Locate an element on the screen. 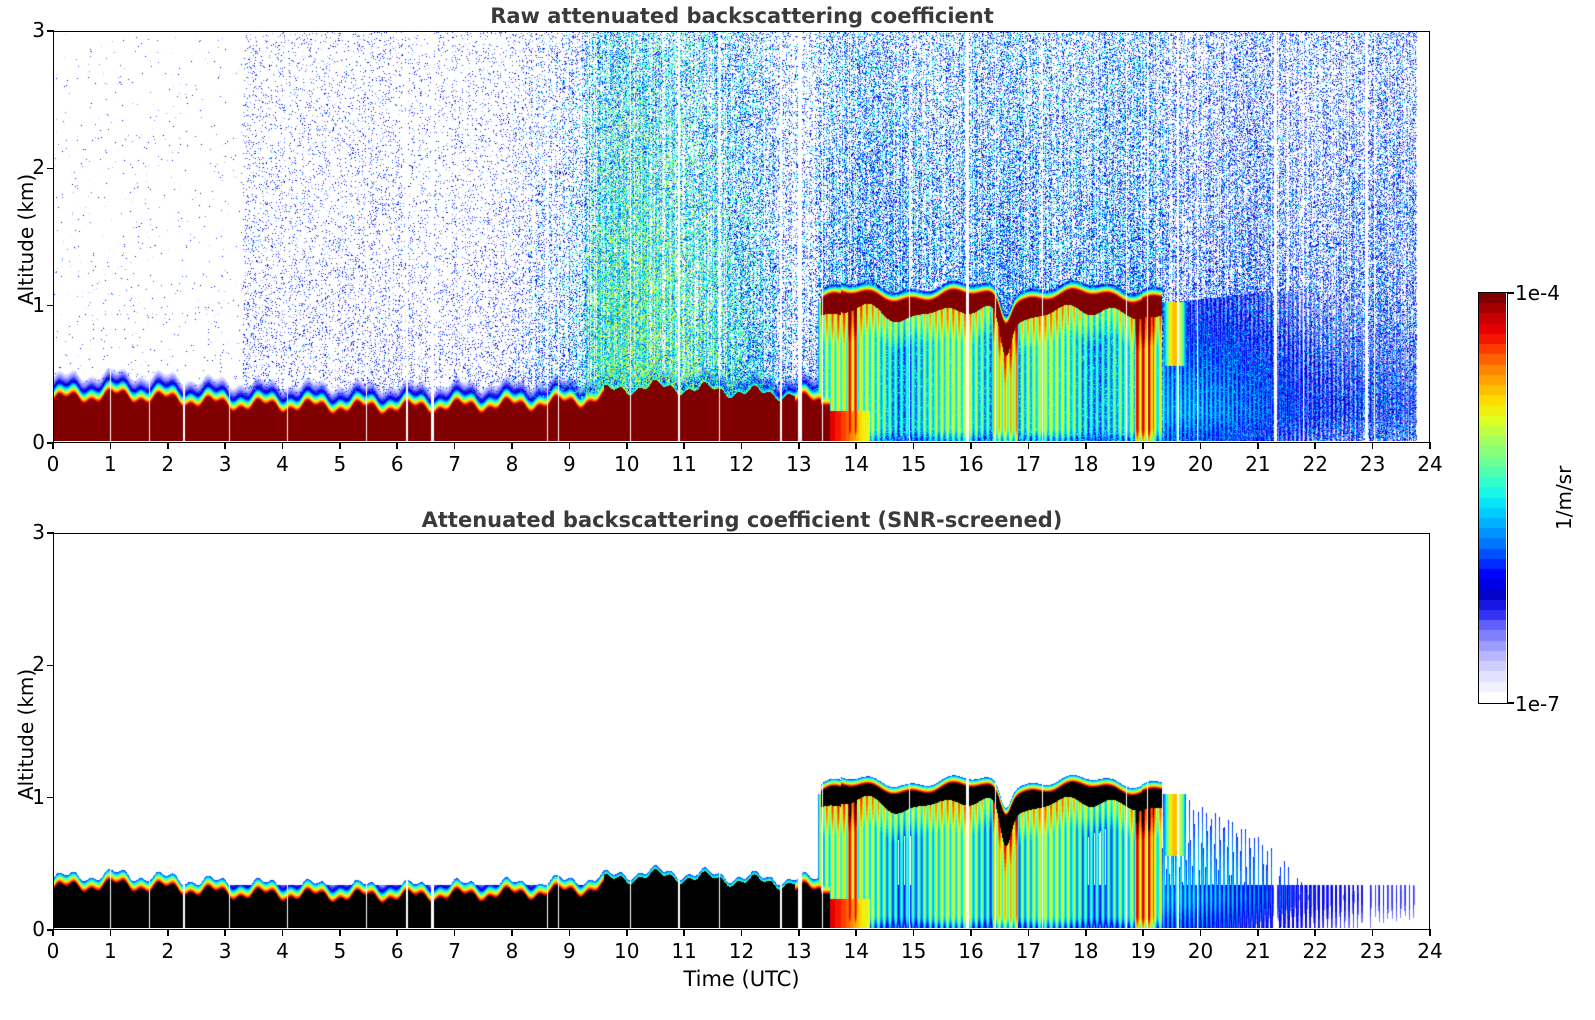 The height and width of the screenshot is (1020, 1595). x-tick-label: 8 is located at coordinates (512, 951).